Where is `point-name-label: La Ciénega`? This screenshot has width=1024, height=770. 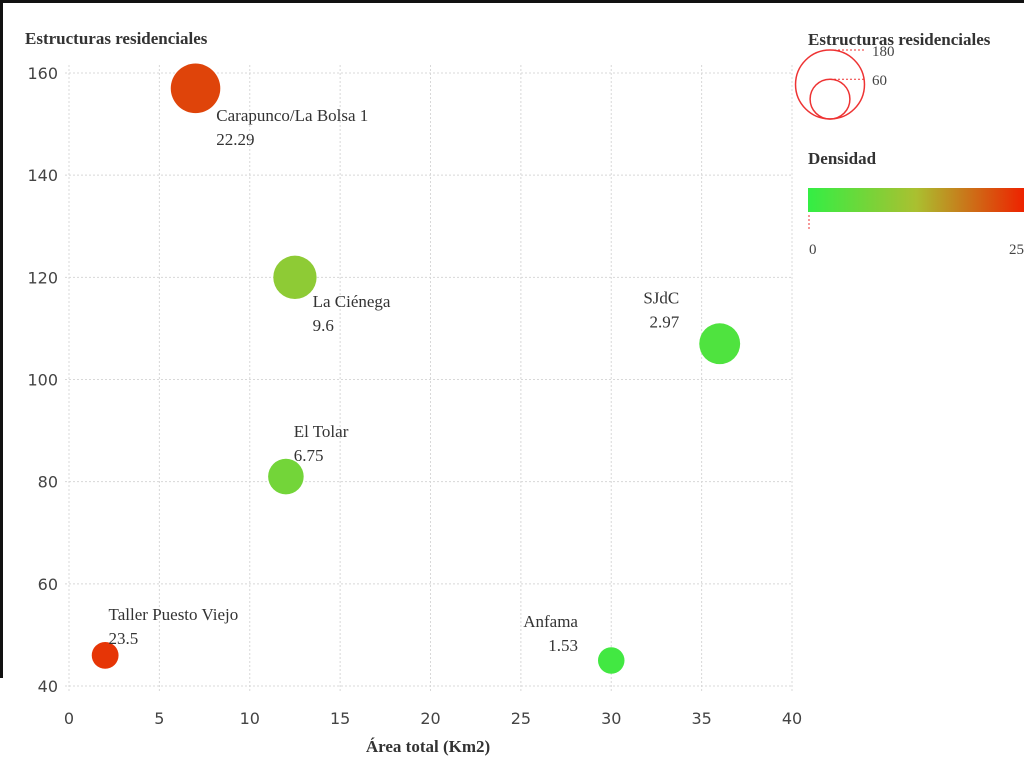 point-name-label: La Ciénega is located at coordinates (352, 301).